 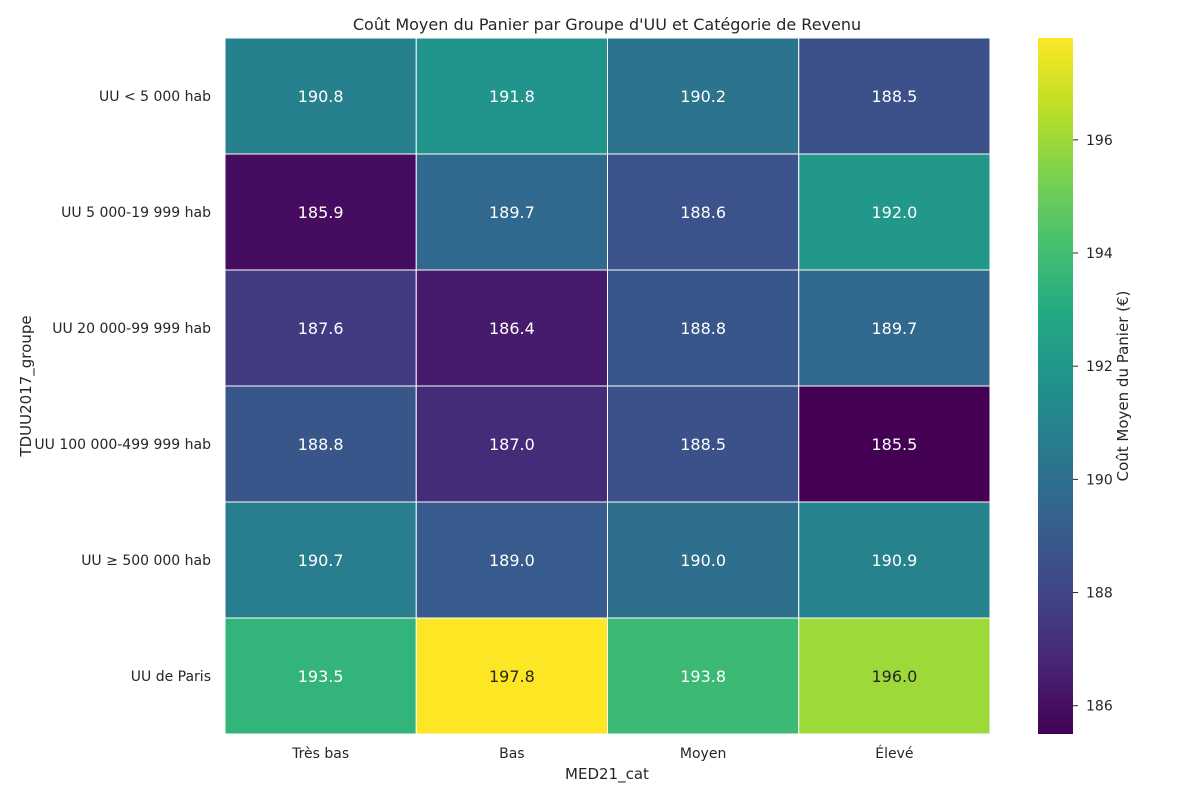 What do you see at coordinates (146, 561) in the screenshot?
I see `y-tick-label: UU ≥ 500 000 hab` at bounding box center [146, 561].